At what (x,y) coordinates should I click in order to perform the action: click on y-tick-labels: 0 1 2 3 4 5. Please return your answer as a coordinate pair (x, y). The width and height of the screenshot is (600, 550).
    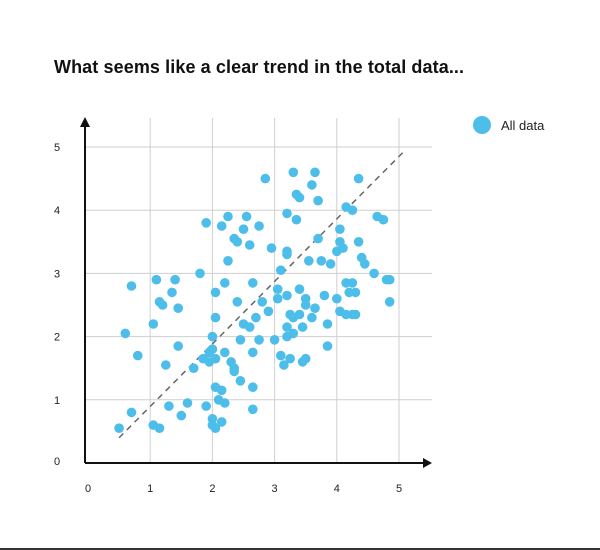
    Looking at the image, I should click on (57, 305).